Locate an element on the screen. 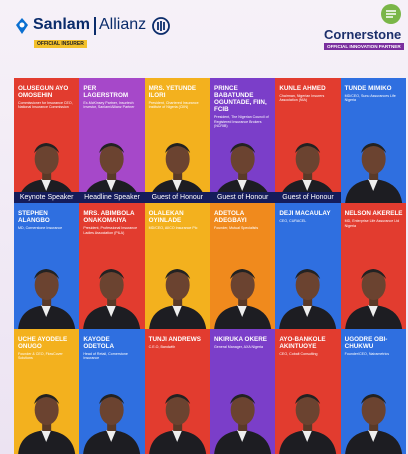  speaker-card: DEJI MACAULAY CEO, CURACEL is located at coordinates (308, 266).